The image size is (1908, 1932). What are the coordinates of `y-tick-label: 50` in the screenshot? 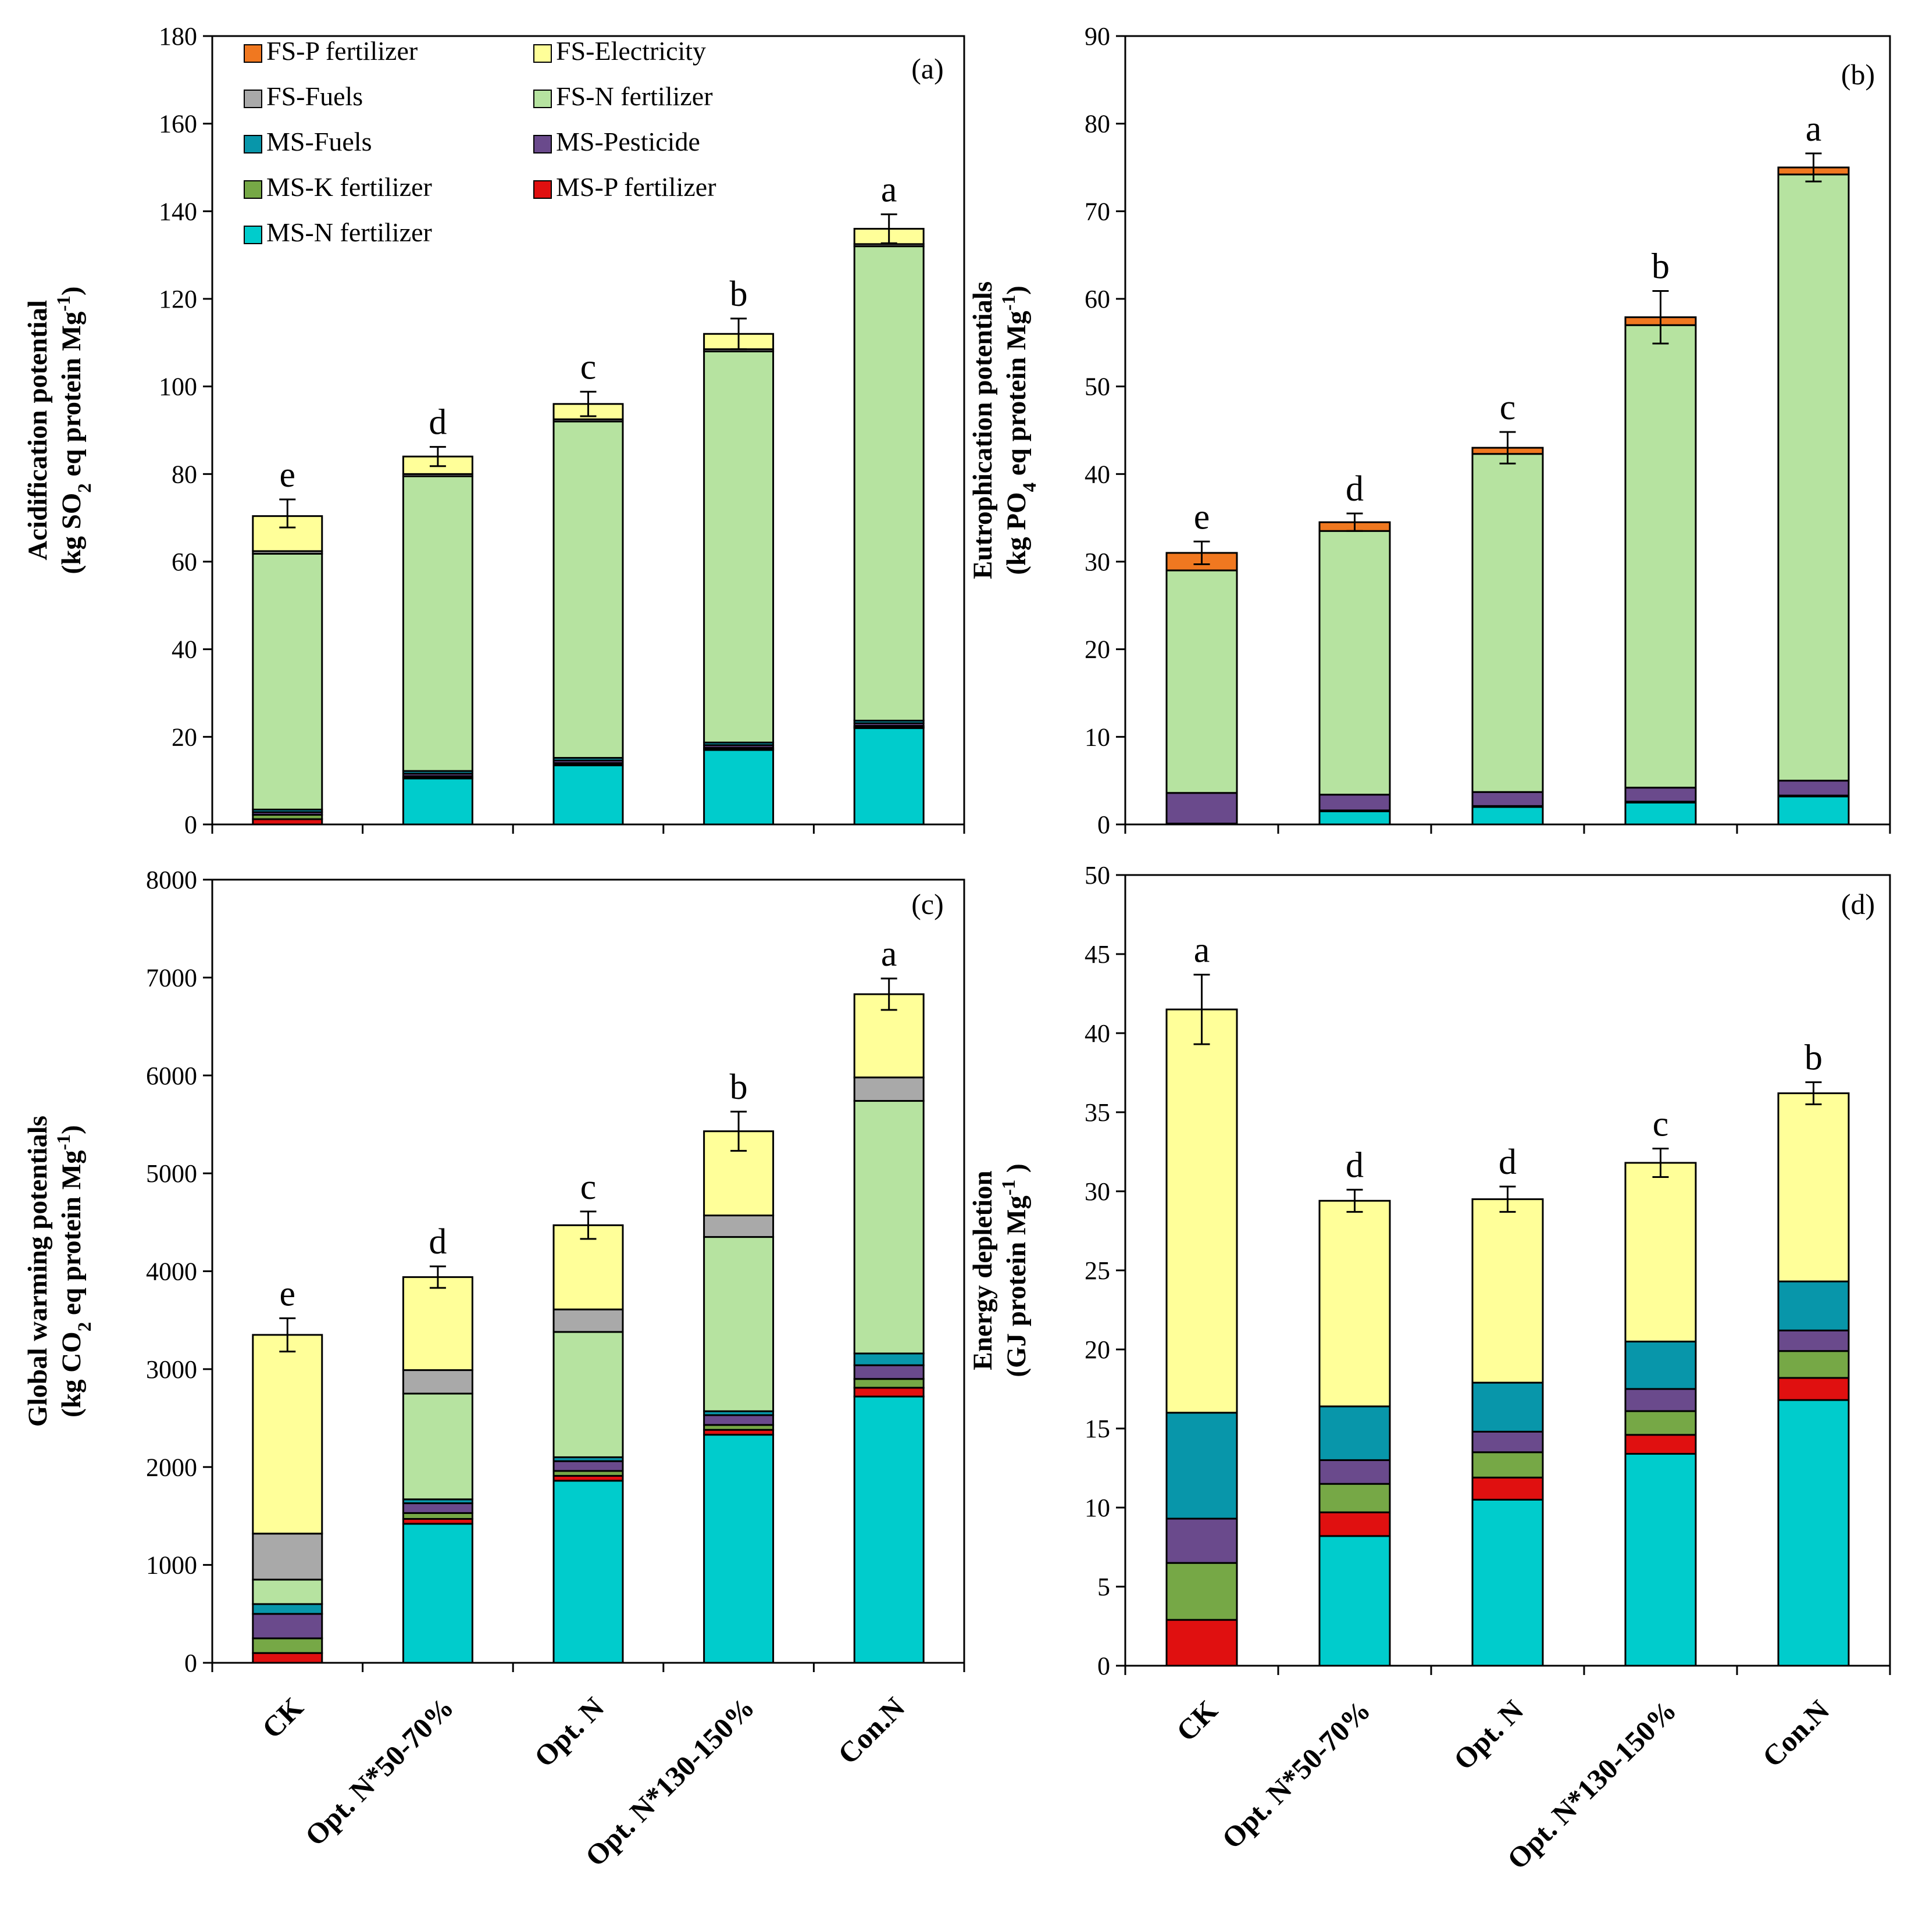 It's located at (1097, 387).